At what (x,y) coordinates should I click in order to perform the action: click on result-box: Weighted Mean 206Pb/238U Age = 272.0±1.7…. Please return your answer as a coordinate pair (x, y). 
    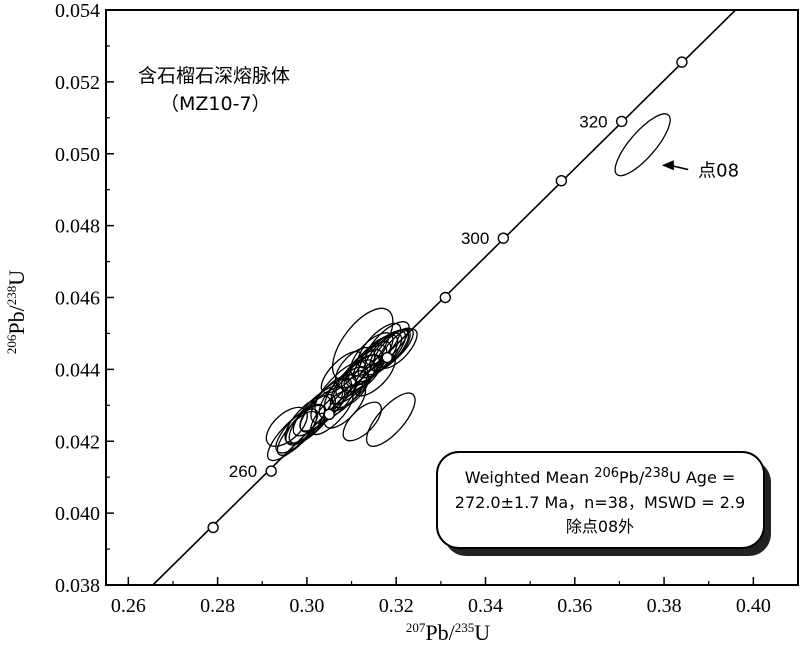
    Looking at the image, I should click on (603, 503).